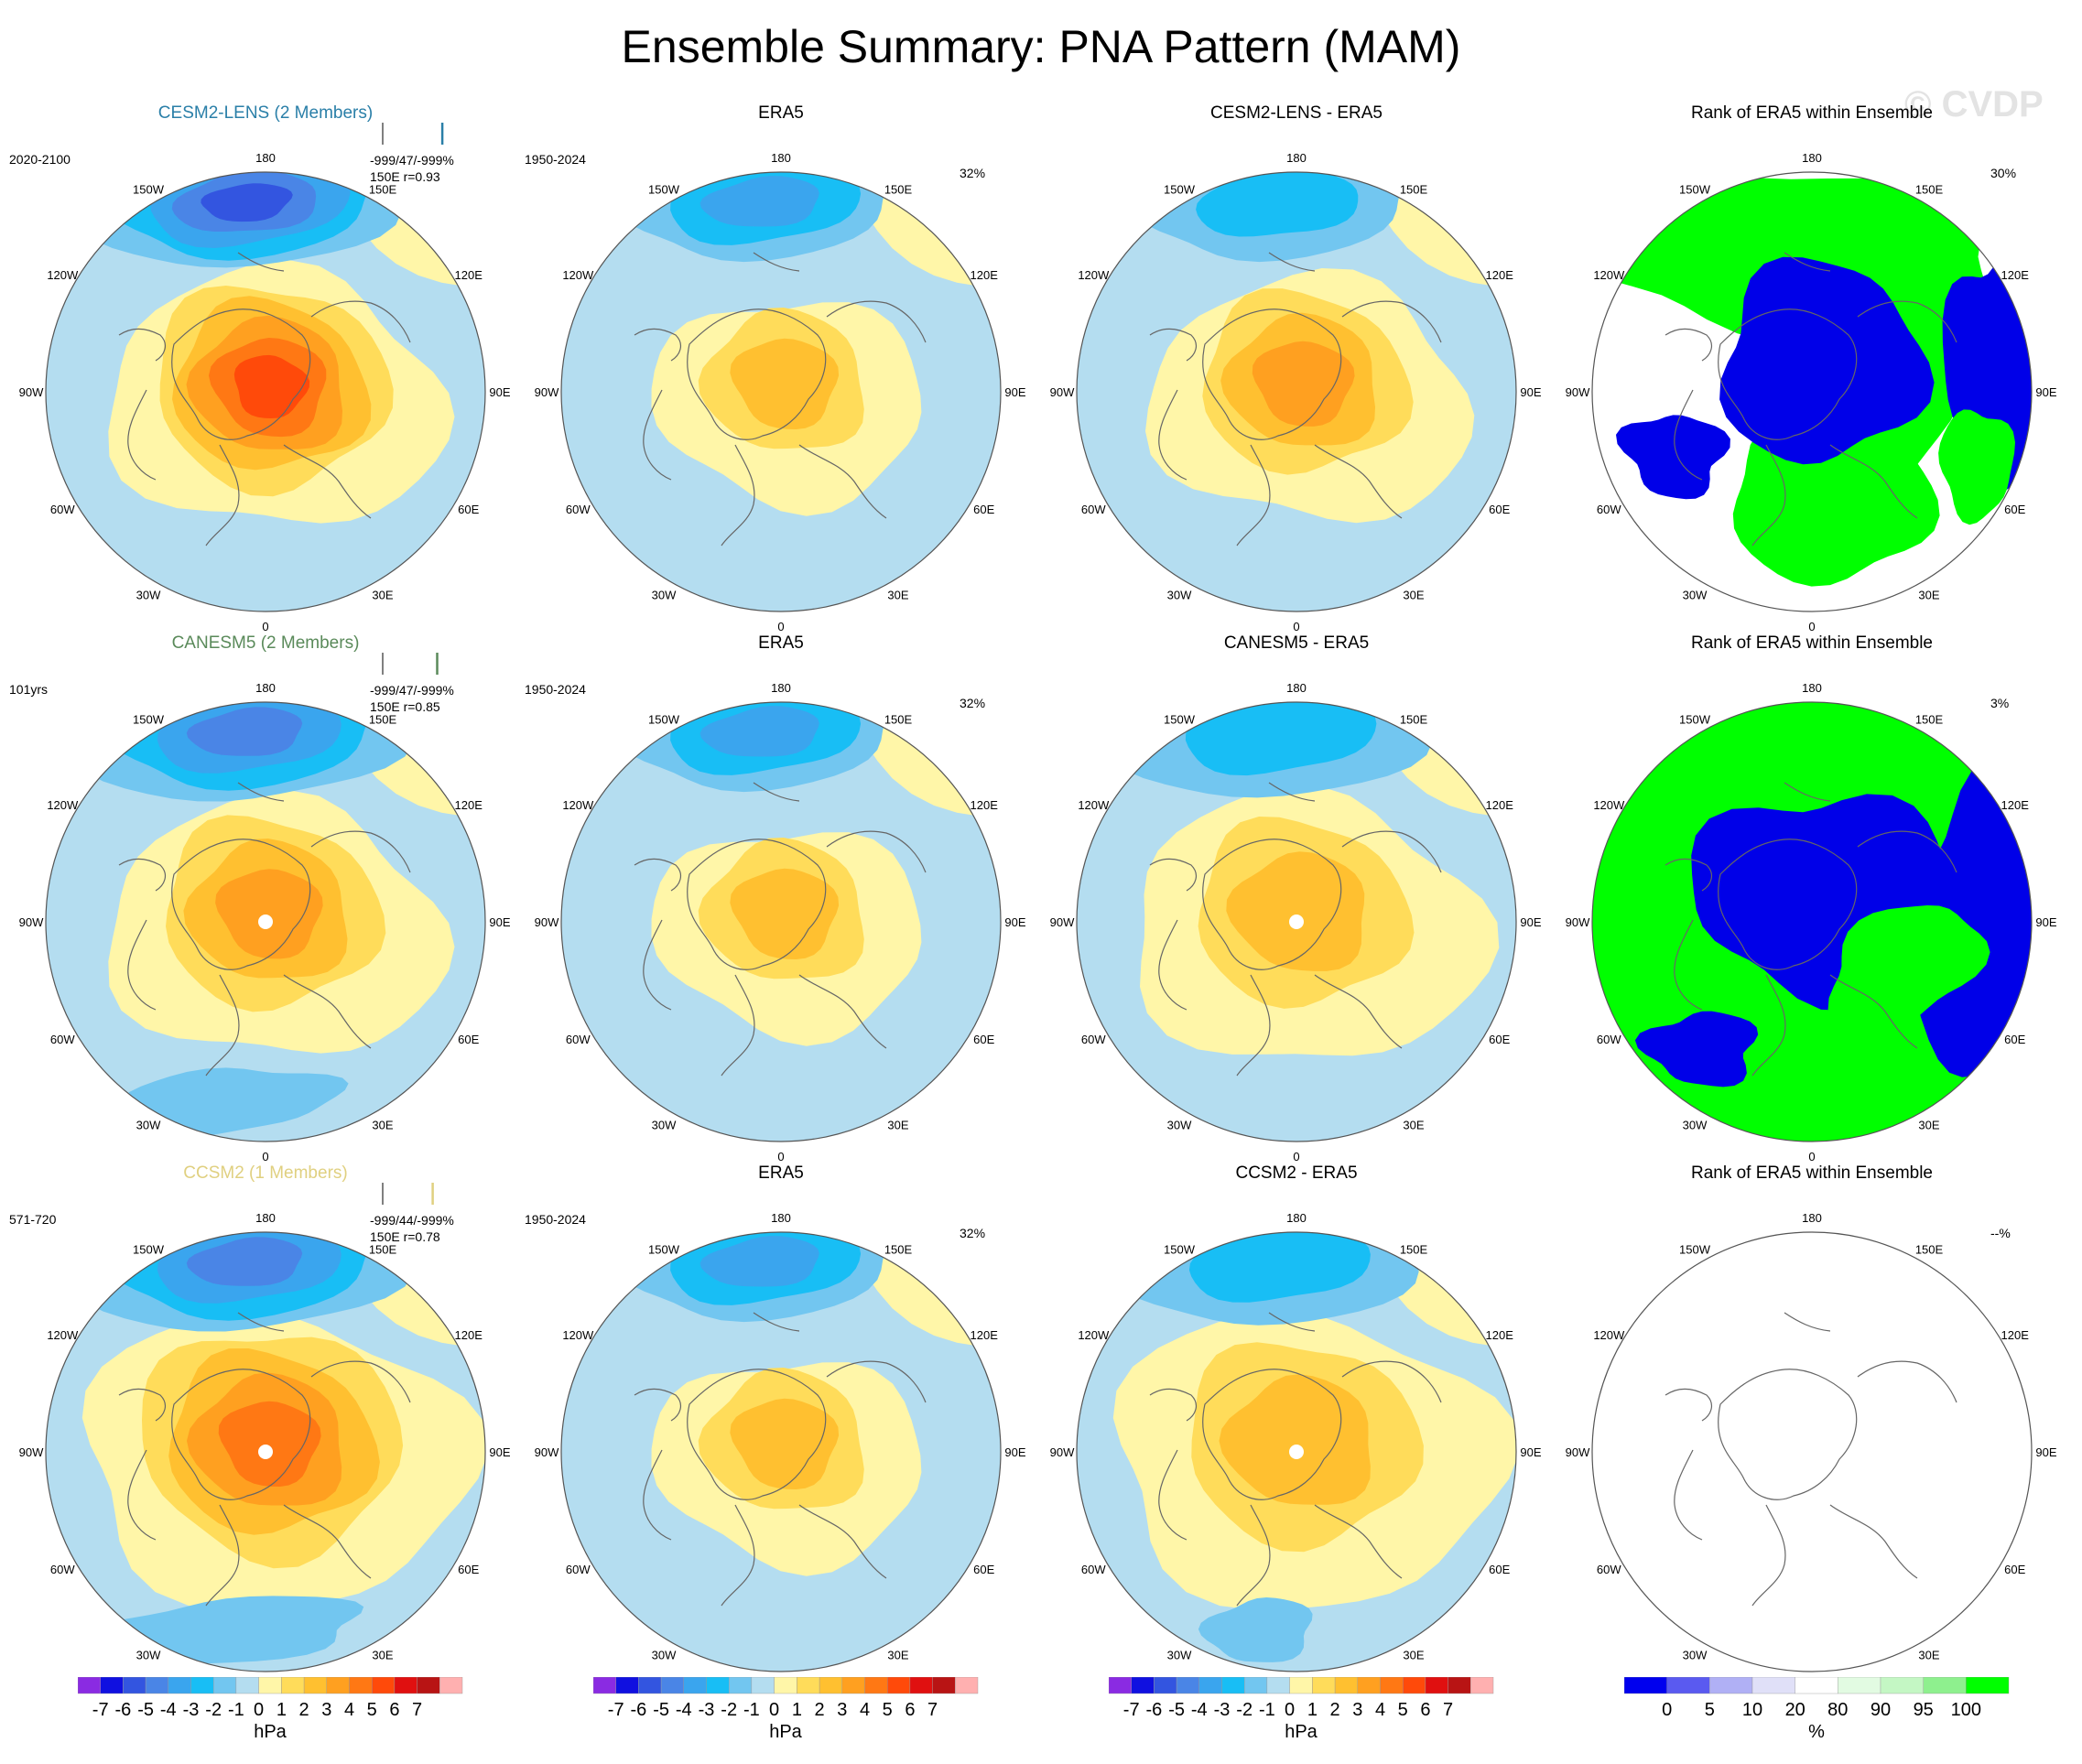  I want to click on colorbar-tick: 3, so click(326, 1710).